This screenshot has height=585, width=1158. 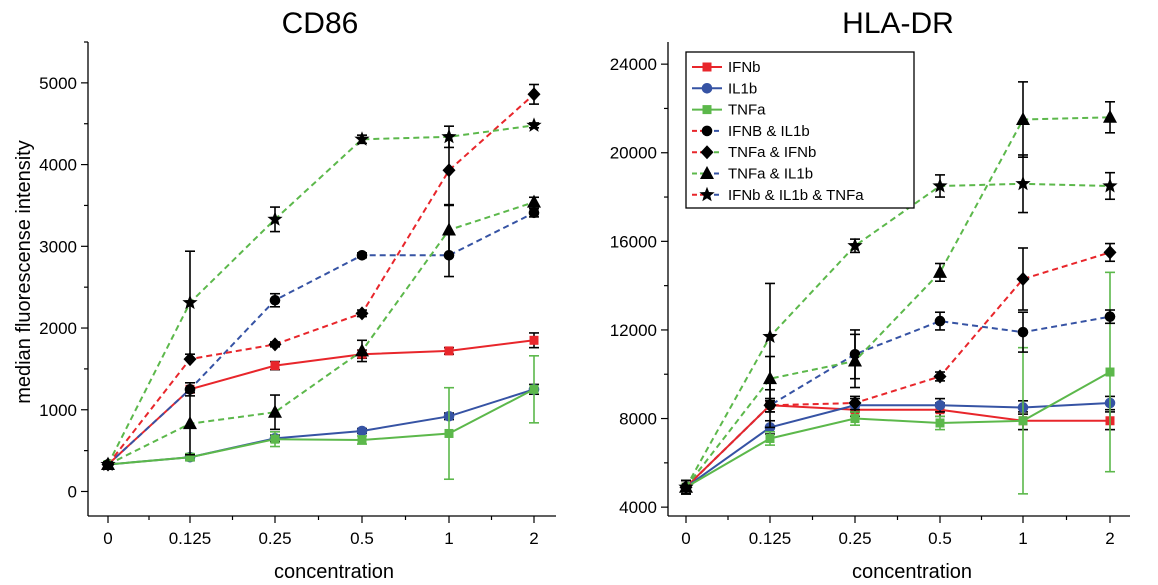 I want to click on legend-label: TNFa & IL1b, so click(x=770, y=174).